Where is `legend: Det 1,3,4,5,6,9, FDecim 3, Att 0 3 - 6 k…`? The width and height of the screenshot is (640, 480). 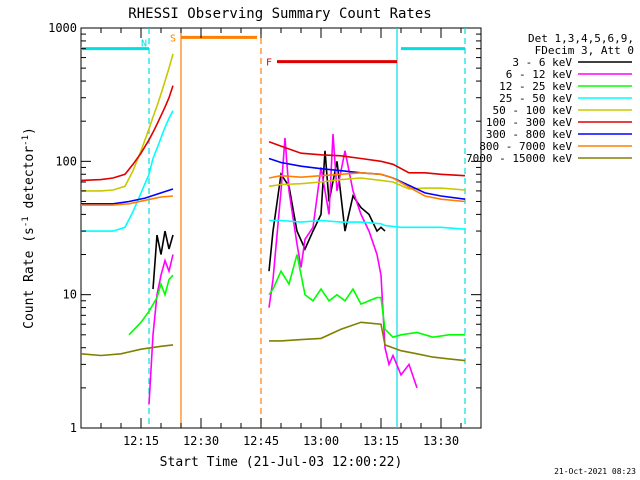
legend: Det 1,3,4,5,6,9, FDecim 3, Att 0 3 - 6 k… is located at coordinates (550, 98).